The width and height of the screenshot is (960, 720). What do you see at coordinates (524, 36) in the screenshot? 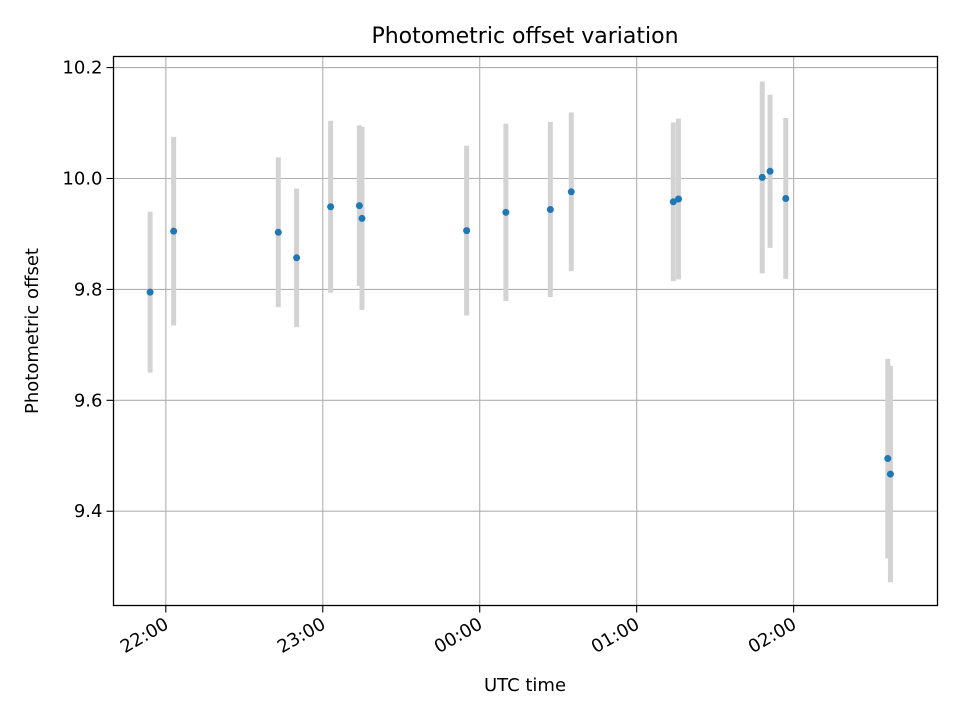
I see `chart-title: Photometric offset variation` at bounding box center [524, 36].